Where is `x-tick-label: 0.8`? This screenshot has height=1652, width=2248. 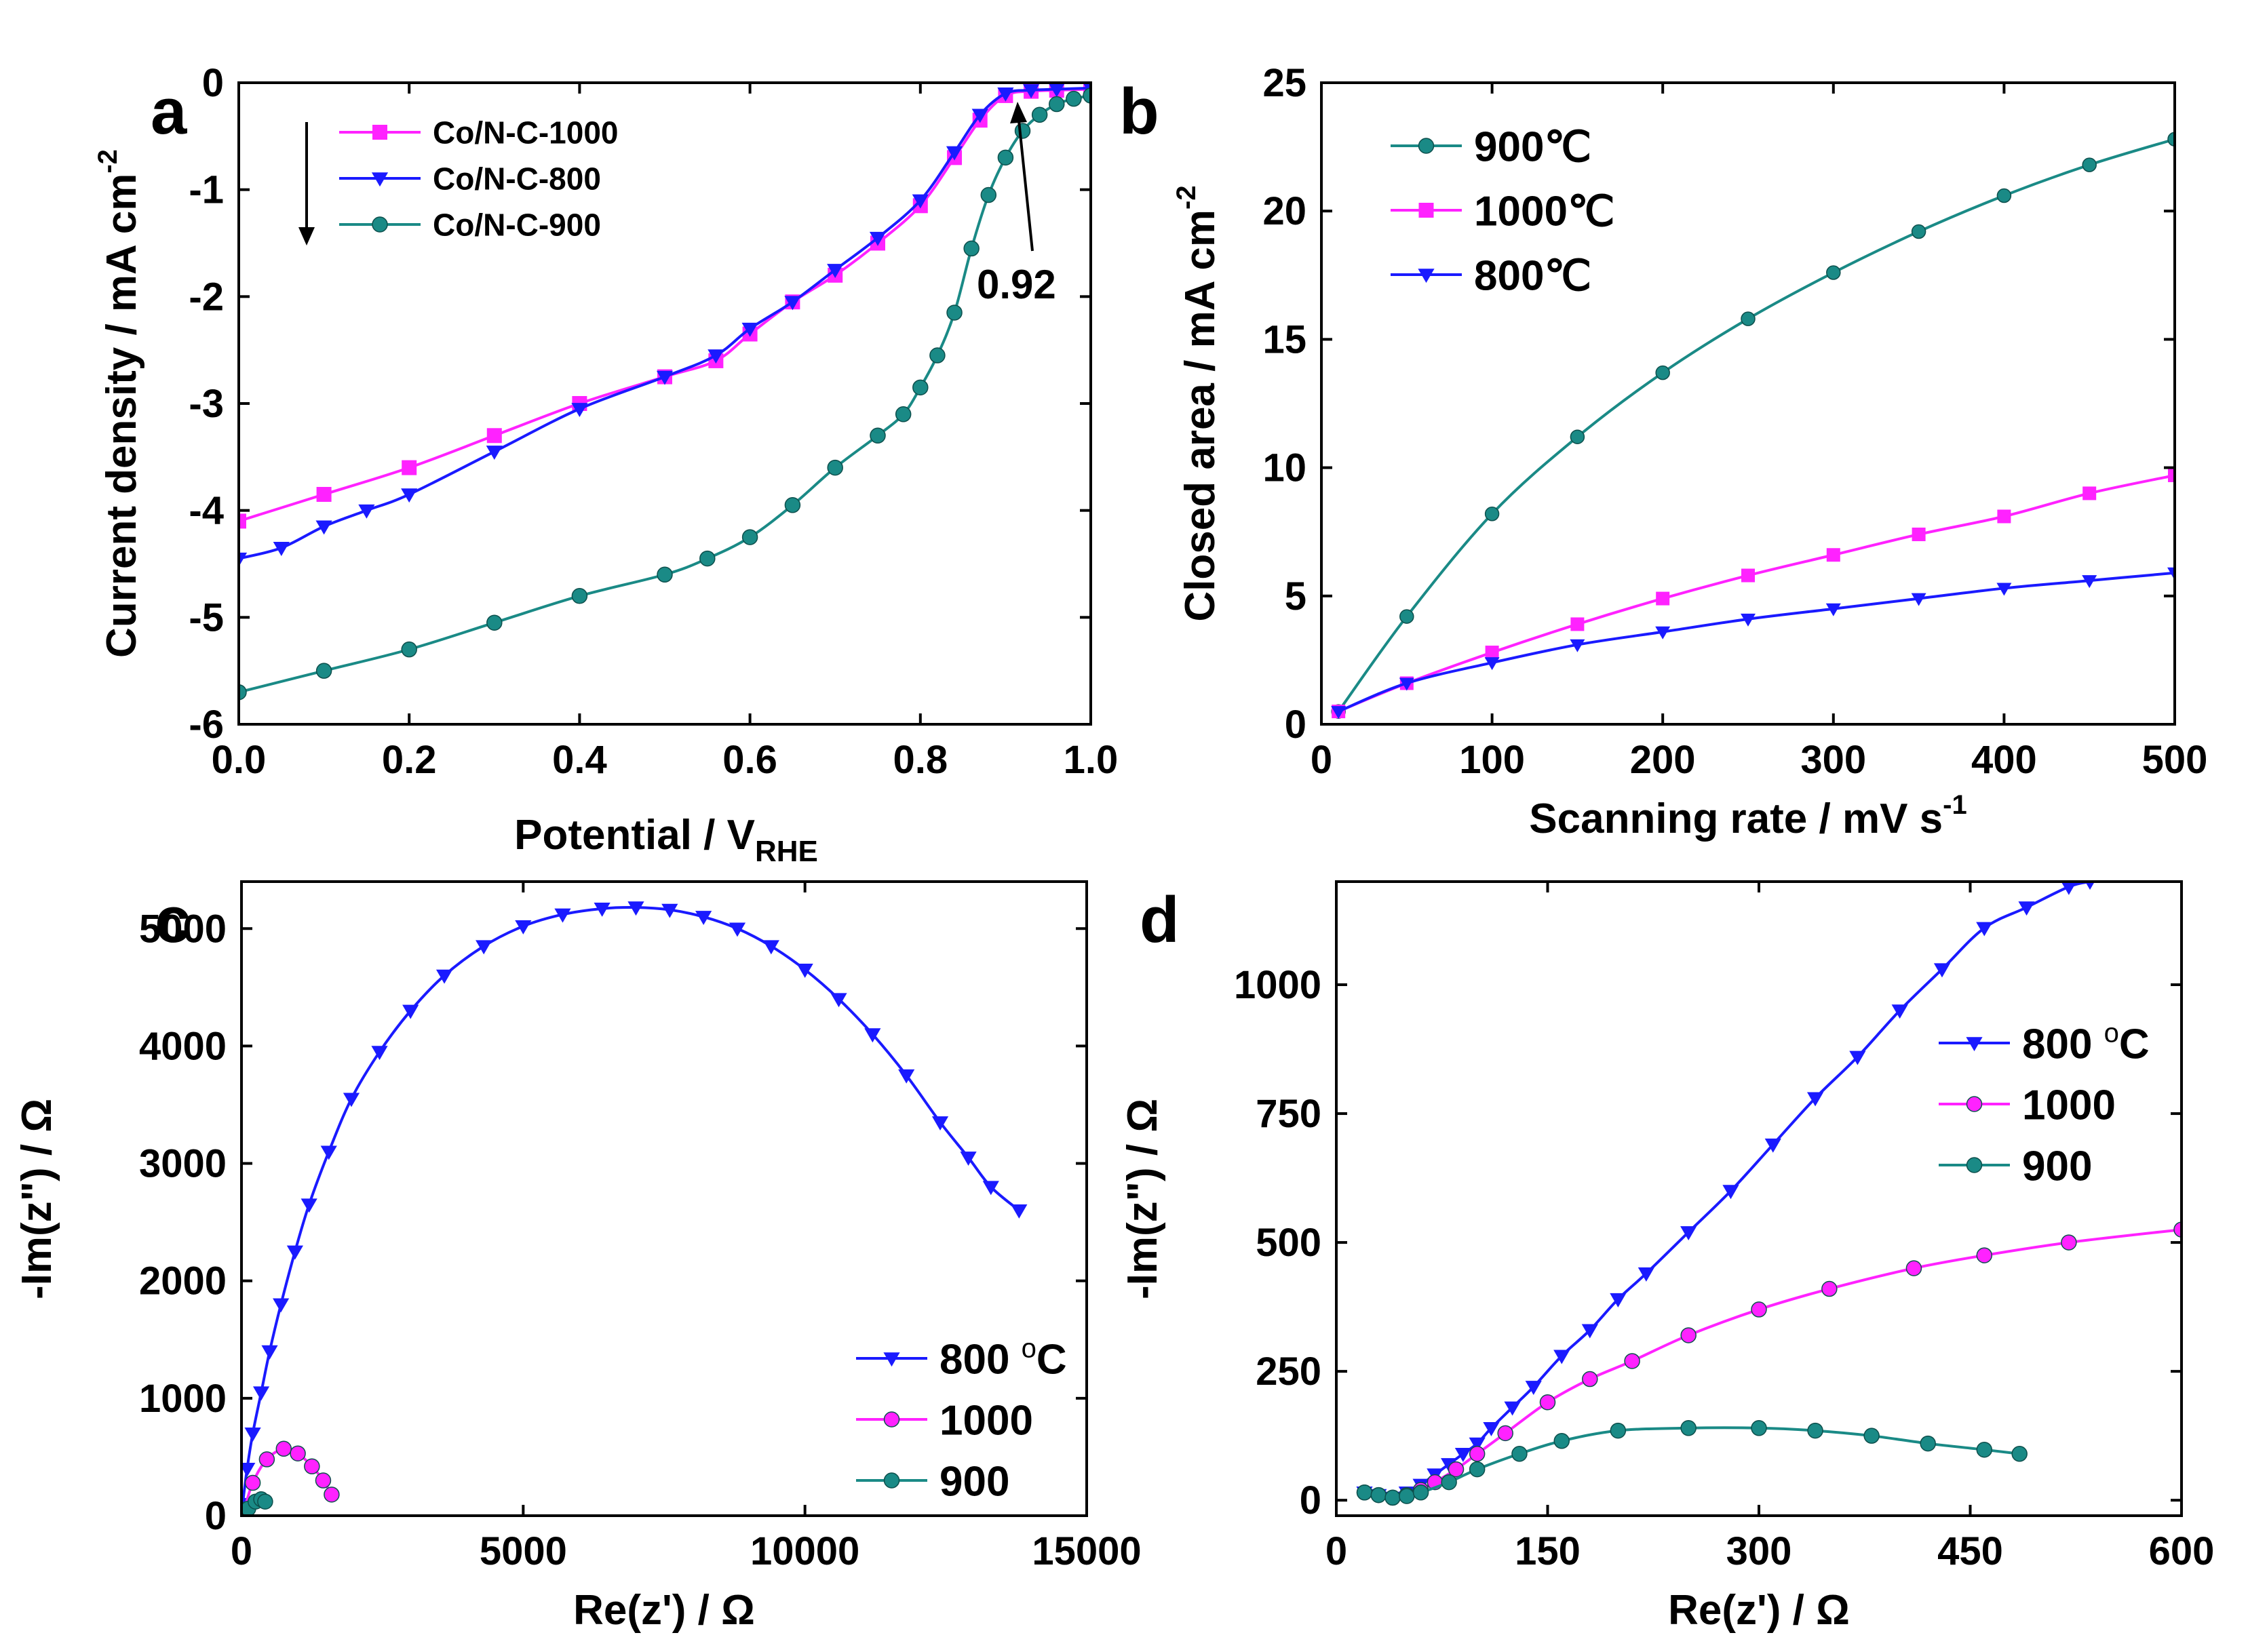 x-tick-label: 0.8 is located at coordinates (920, 760).